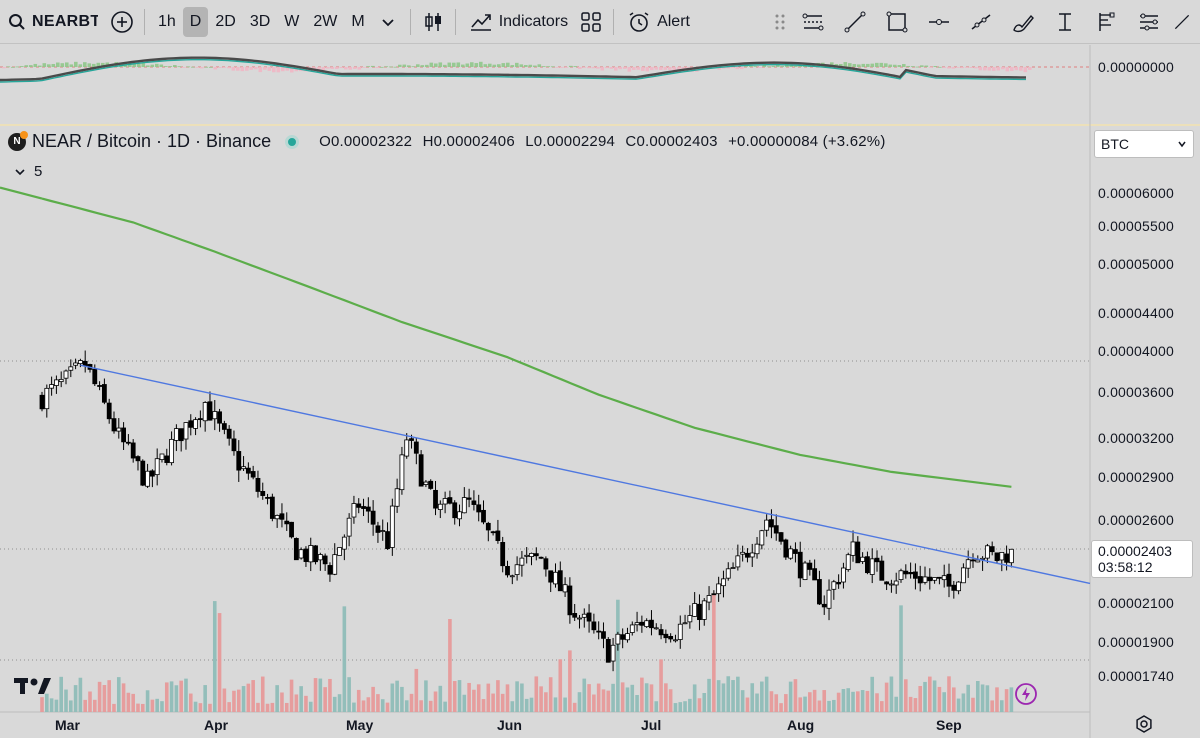 Image resolution: width=1200 pixels, height=738 pixels. I want to click on drag-handle, so click(780, 22).